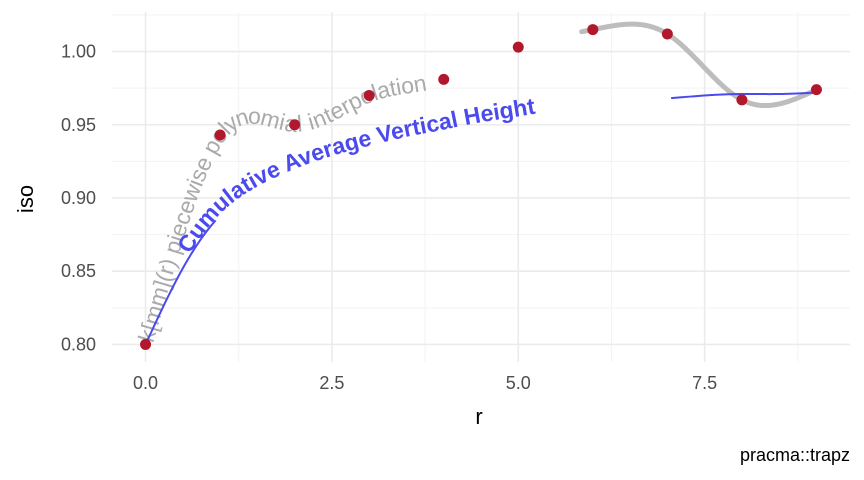 The width and height of the screenshot is (864, 480). I want to click on y-tick-label: 0.85, so click(78, 271).